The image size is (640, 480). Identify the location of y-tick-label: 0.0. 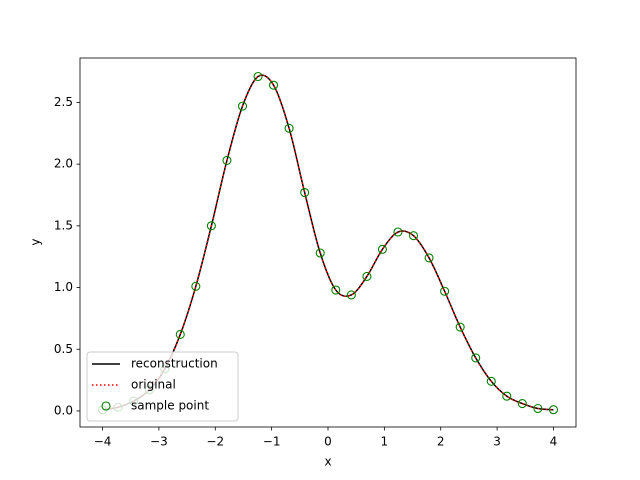
(63, 410).